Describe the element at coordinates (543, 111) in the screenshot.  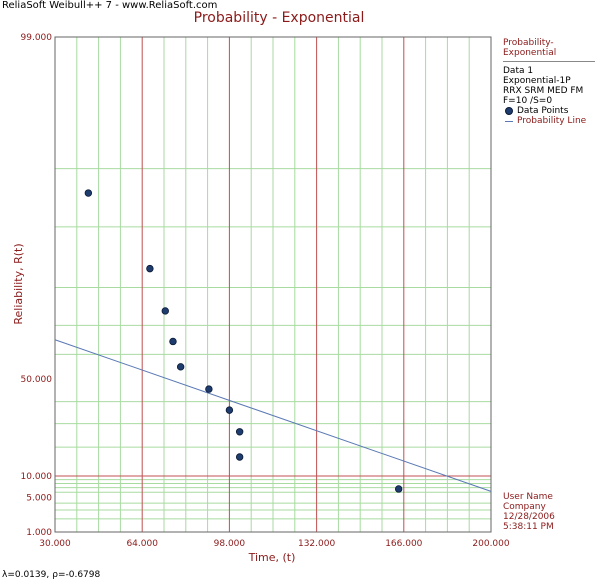
I see `legend-points-label: Data Points` at that location.